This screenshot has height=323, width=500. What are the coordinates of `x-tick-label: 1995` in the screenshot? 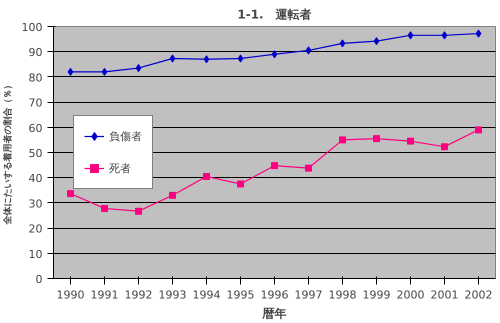 It's located at (240, 295).